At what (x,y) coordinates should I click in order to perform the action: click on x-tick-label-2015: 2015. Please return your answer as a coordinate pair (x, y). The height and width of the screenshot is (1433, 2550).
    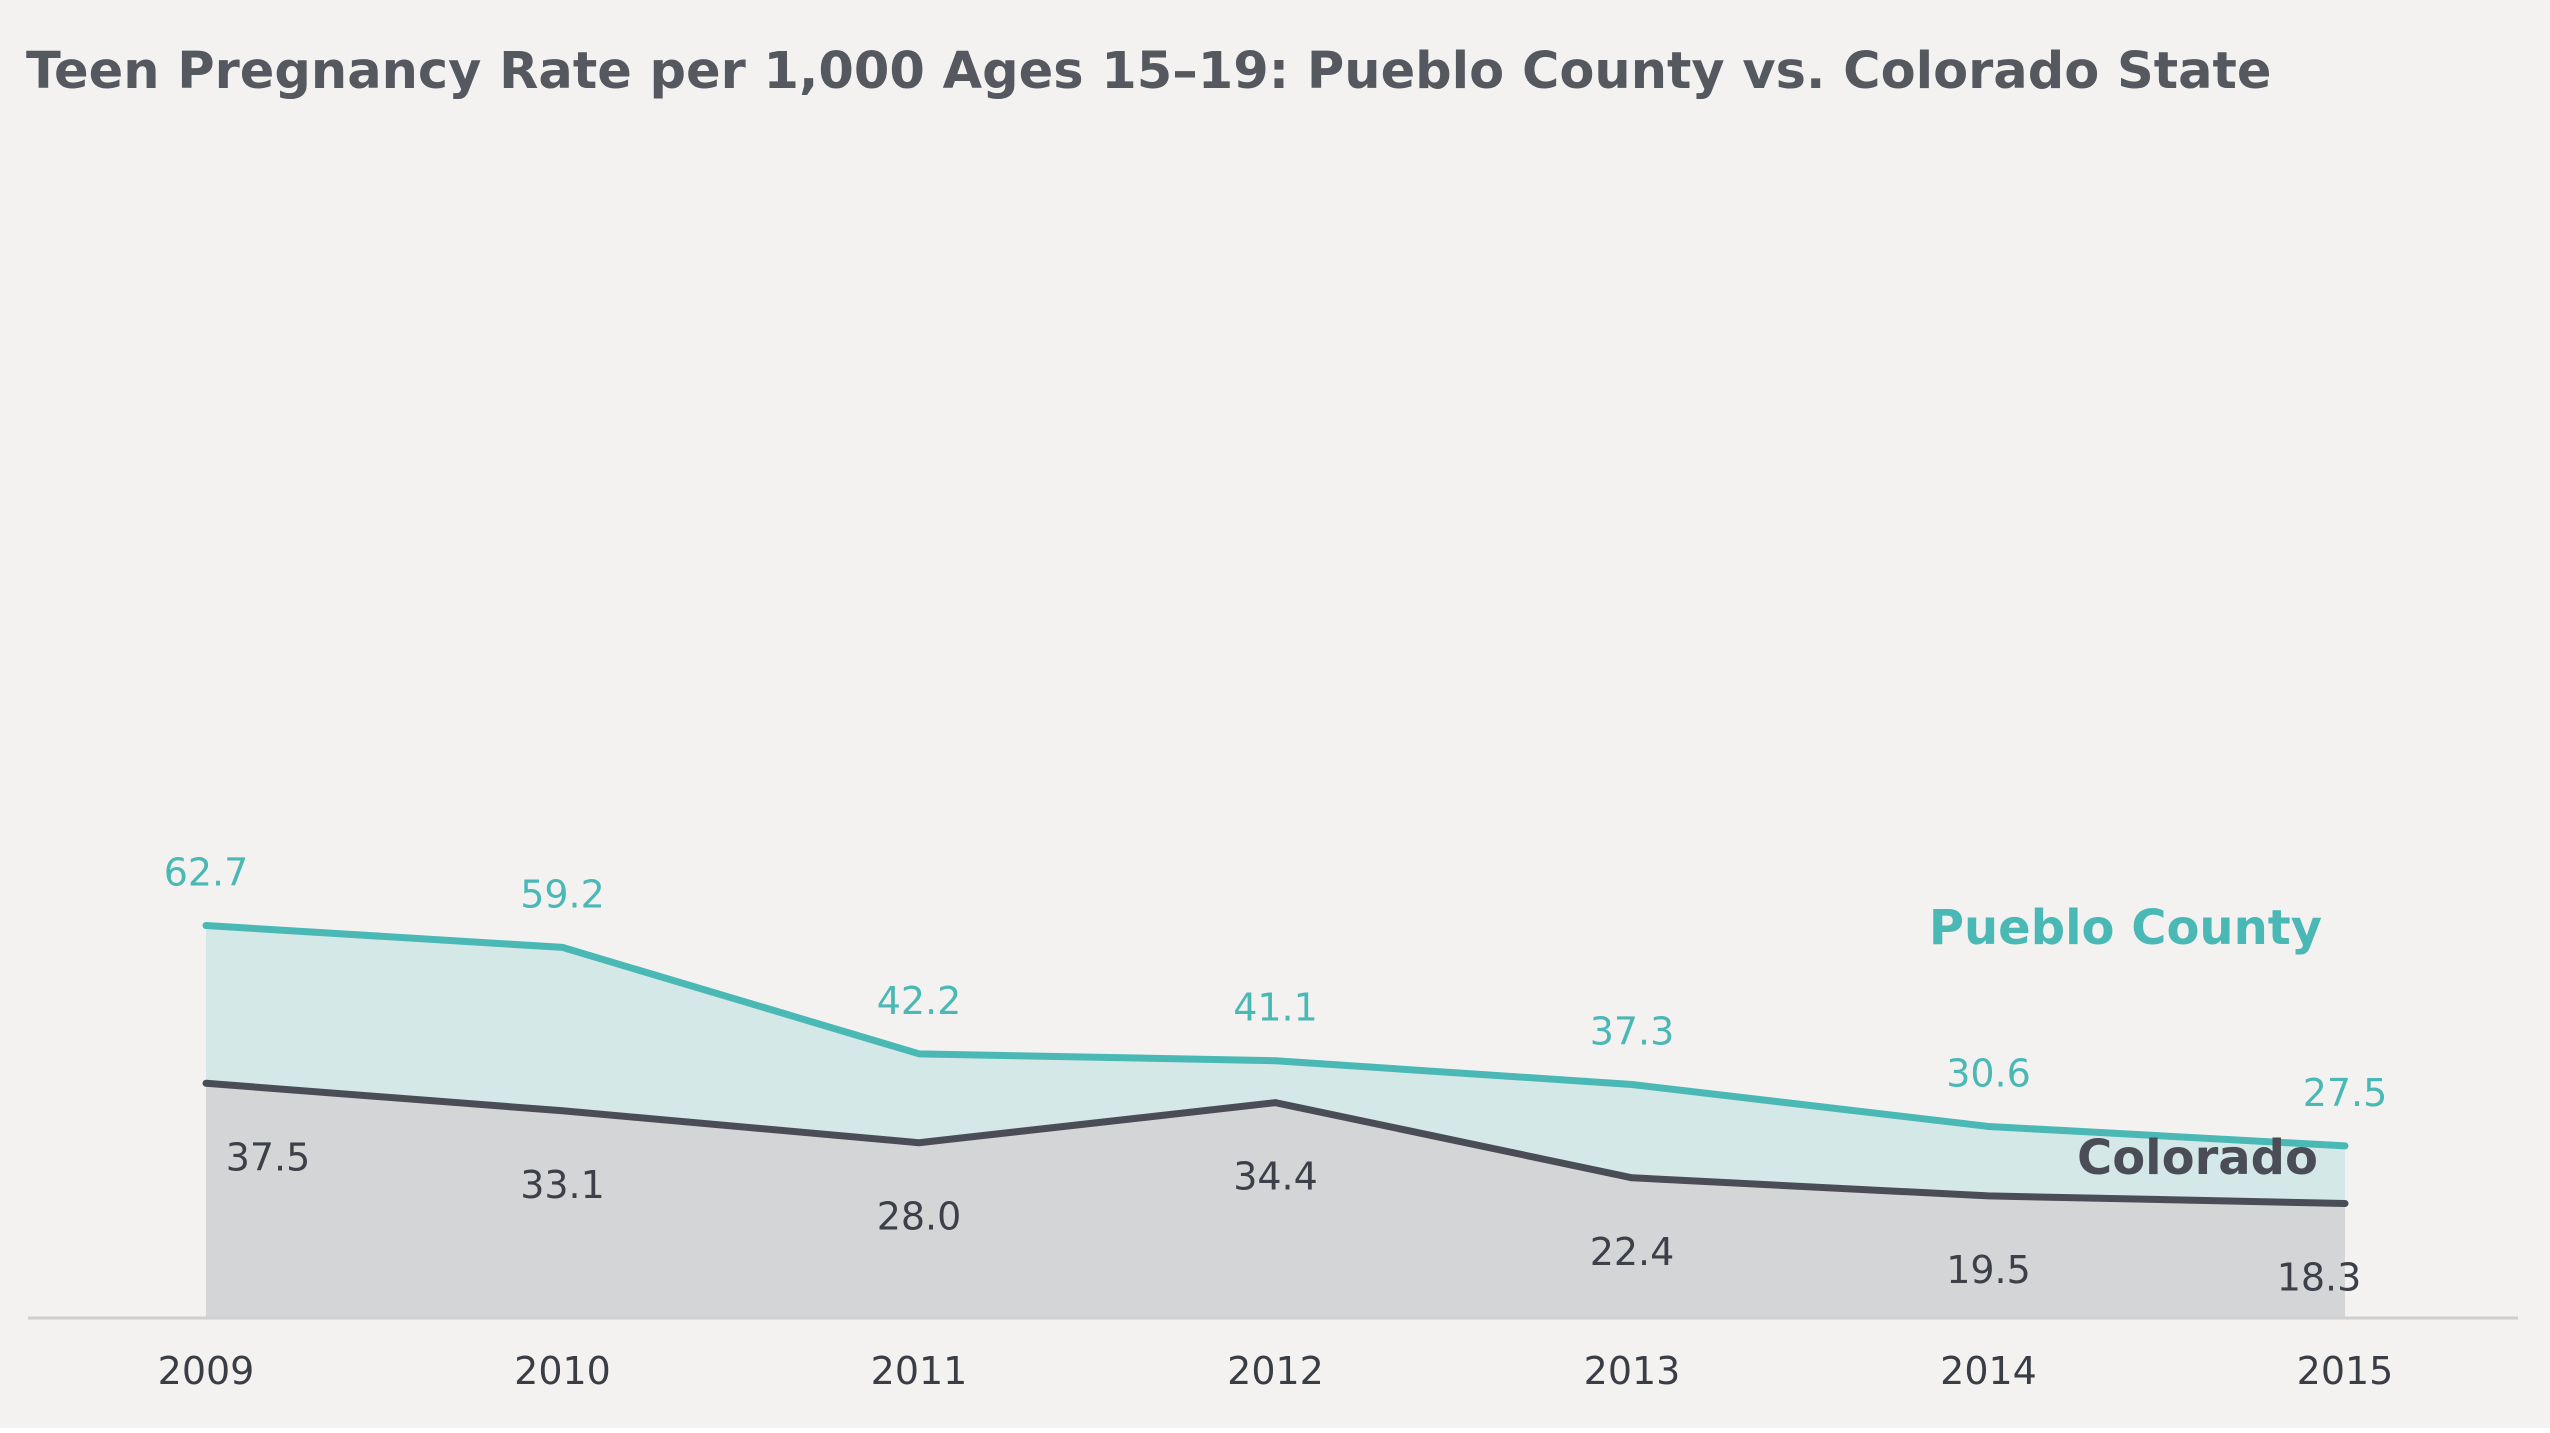
    Looking at the image, I should click on (2345, 1371).